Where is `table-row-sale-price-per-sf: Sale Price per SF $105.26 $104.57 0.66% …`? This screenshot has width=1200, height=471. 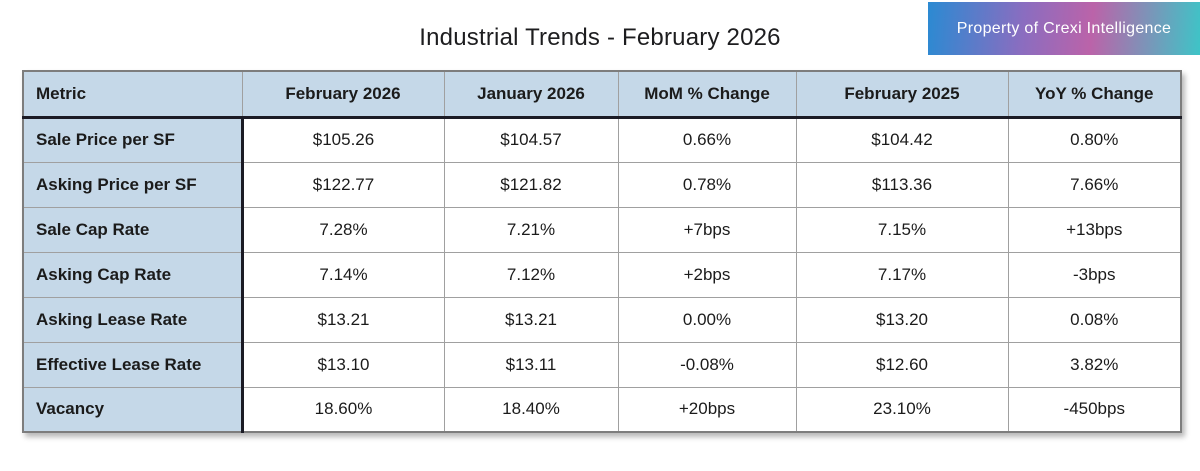 table-row-sale-price-per-sf: Sale Price per SF $105.26 $104.57 0.66% … is located at coordinates (602, 139).